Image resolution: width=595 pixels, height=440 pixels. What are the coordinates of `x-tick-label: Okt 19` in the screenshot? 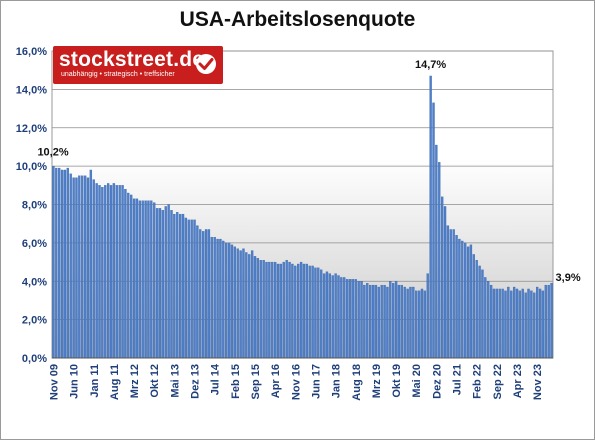 It's located at (397, 381).